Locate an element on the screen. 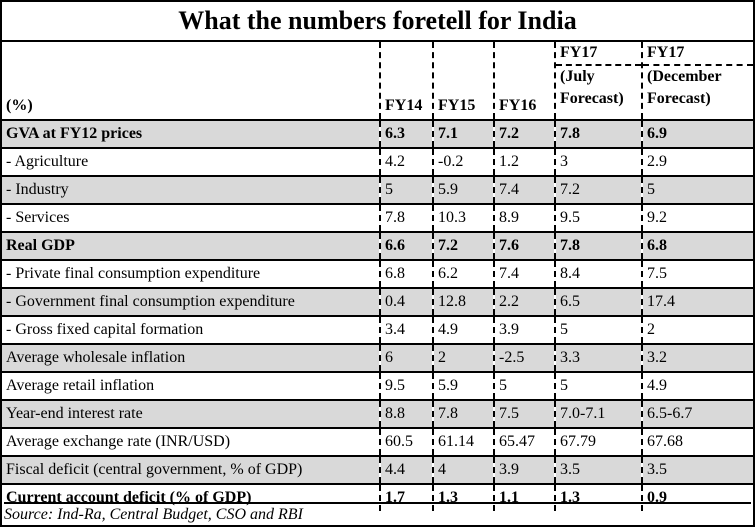  row-value: 7.6 is located at coordinates (524, 245).